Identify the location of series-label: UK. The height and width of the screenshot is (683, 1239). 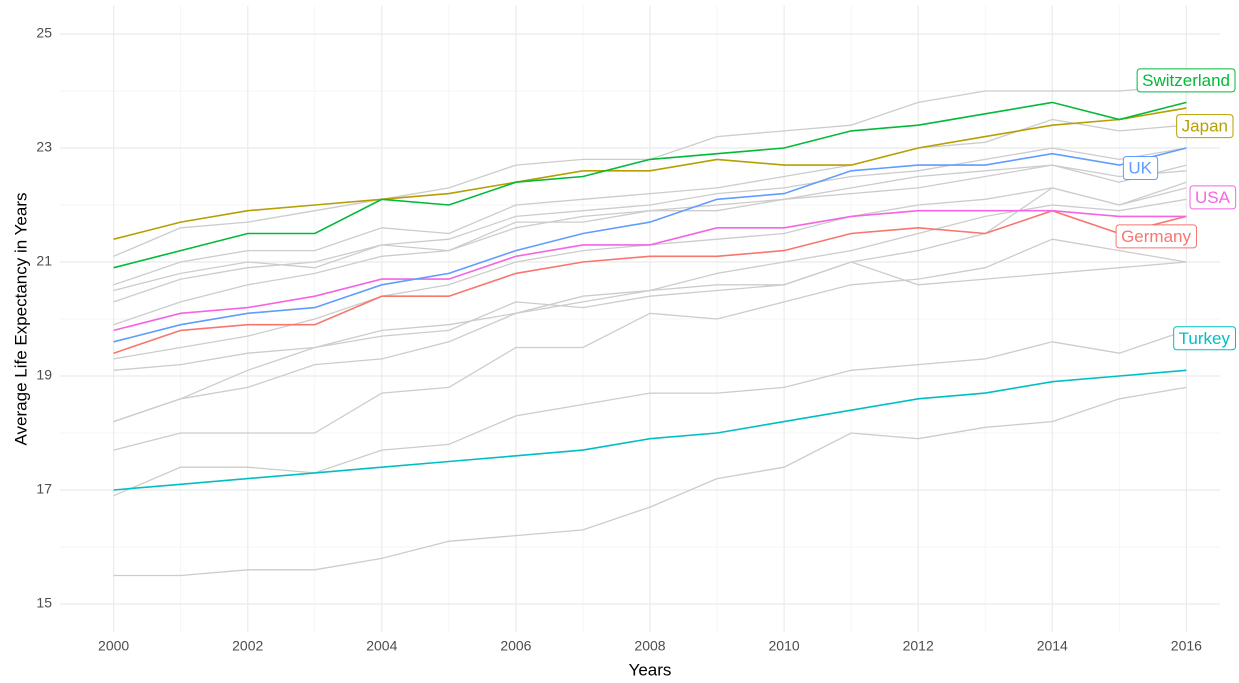
(1140, 167).